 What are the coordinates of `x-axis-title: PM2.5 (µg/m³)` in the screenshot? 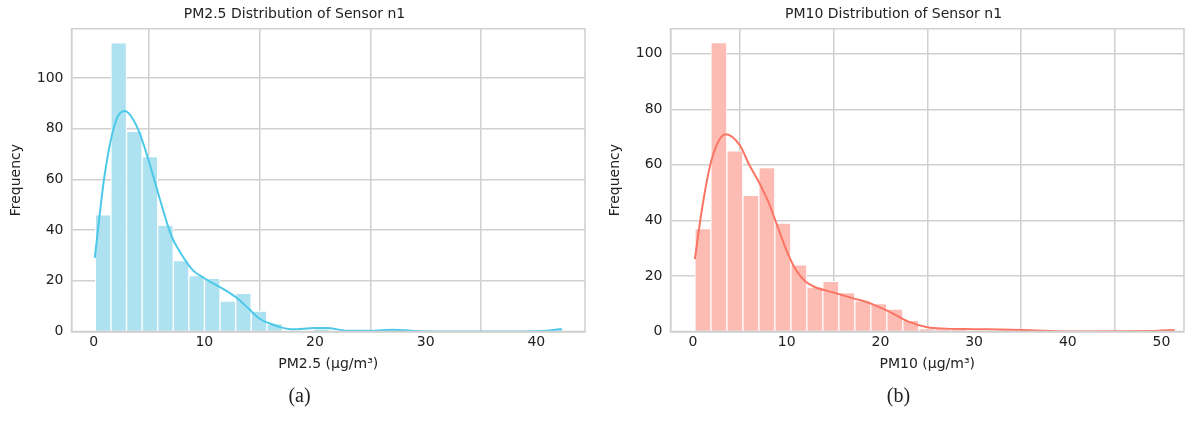 It's located at (328, 363).